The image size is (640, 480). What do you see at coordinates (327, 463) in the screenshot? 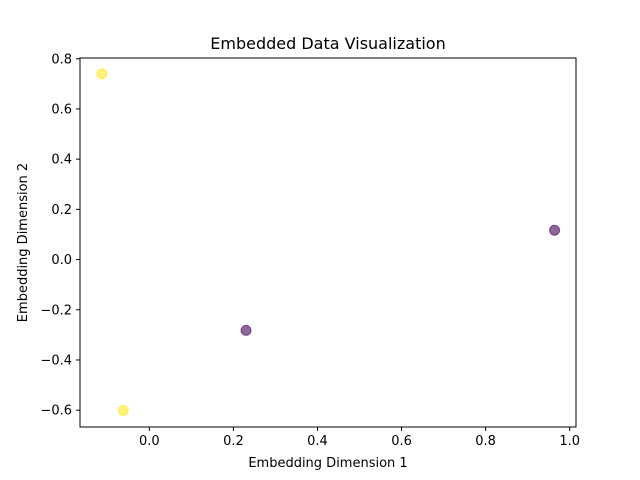
I see `x-axis-label: Embedding Dimension 1` at bounding box center [327, 463].